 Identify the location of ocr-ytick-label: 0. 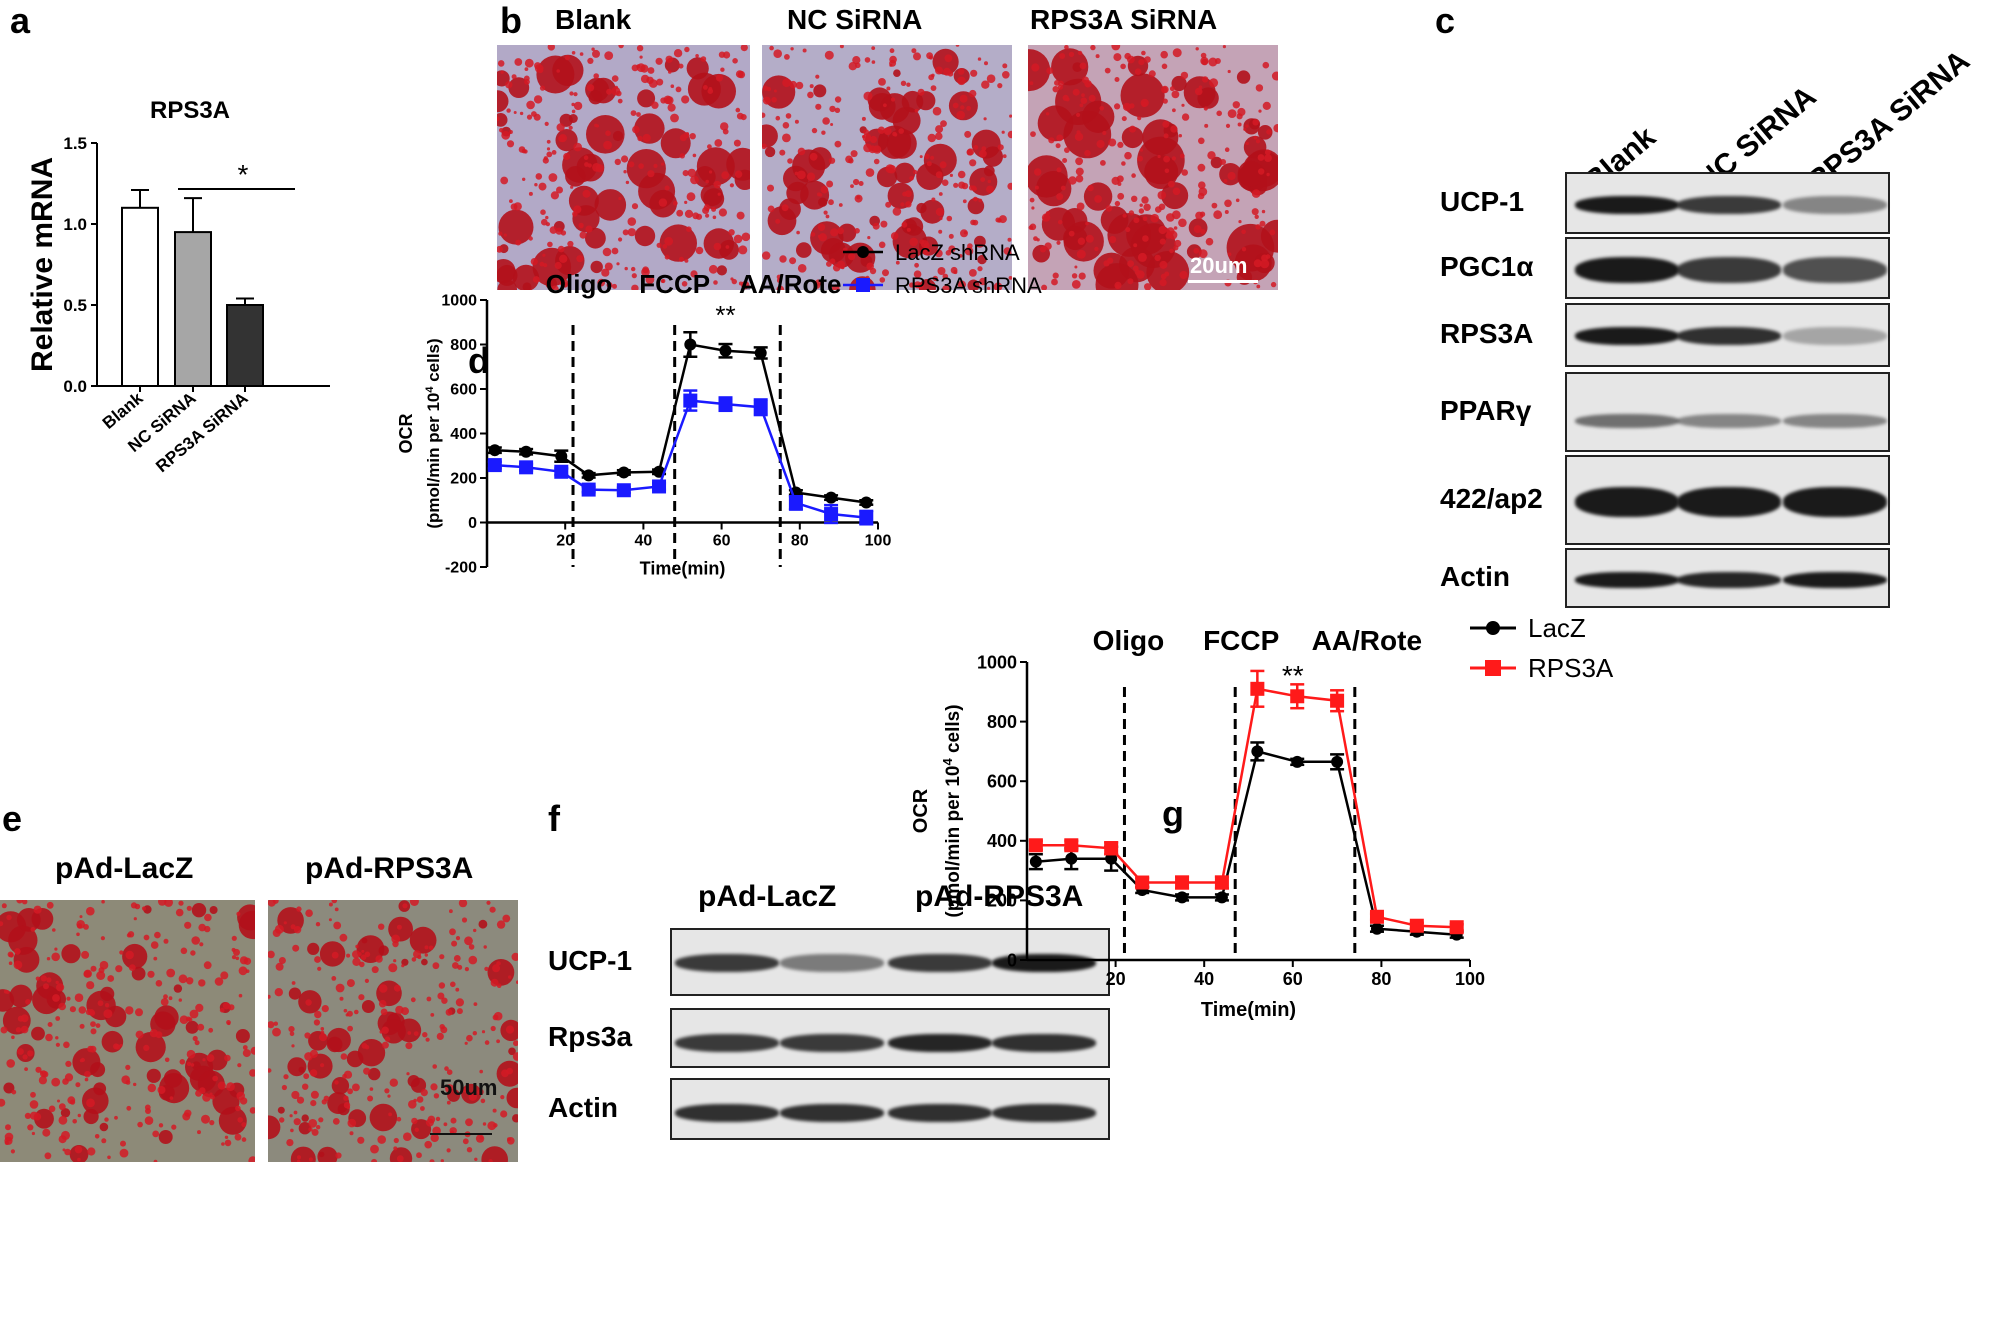
(1012, 960).